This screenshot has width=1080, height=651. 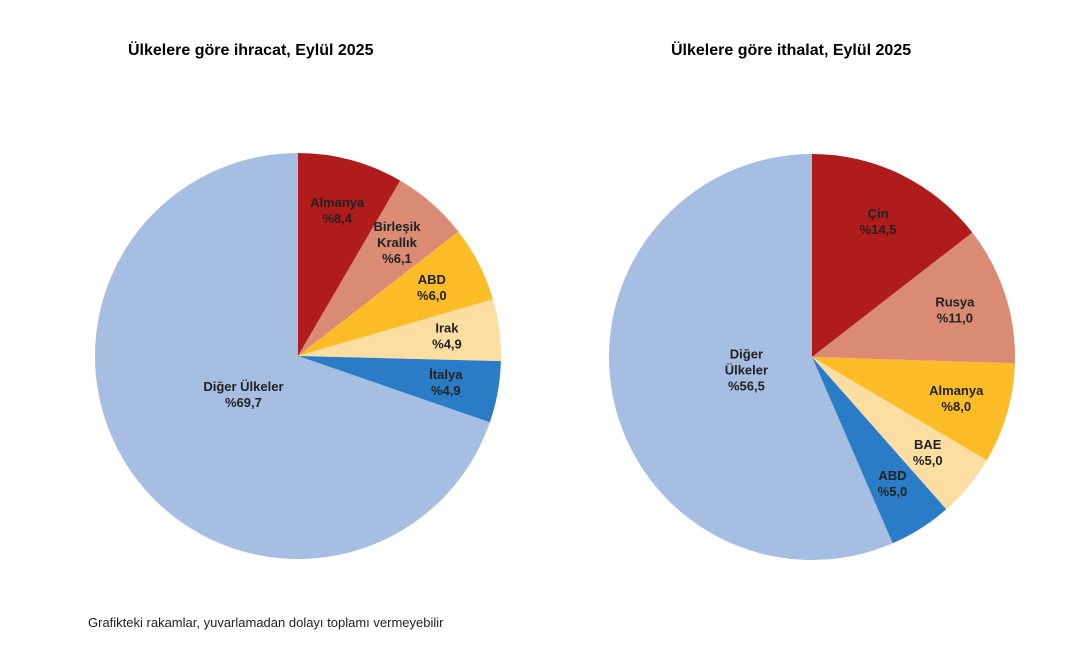 I want to click on slice-label: BAE %5,0, so click(x=928, y=452).